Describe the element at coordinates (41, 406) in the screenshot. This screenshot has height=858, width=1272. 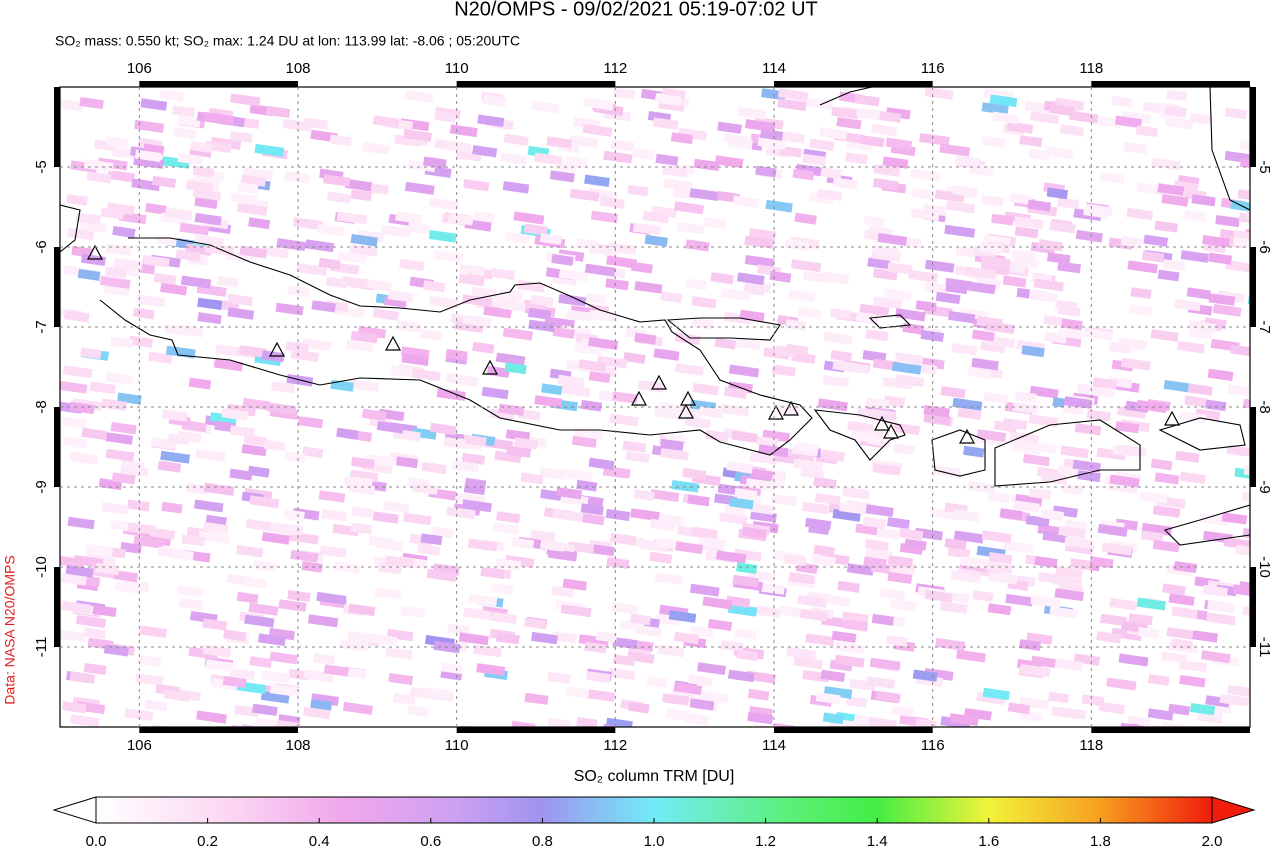
I see `y-tick-label: -8` at that location.